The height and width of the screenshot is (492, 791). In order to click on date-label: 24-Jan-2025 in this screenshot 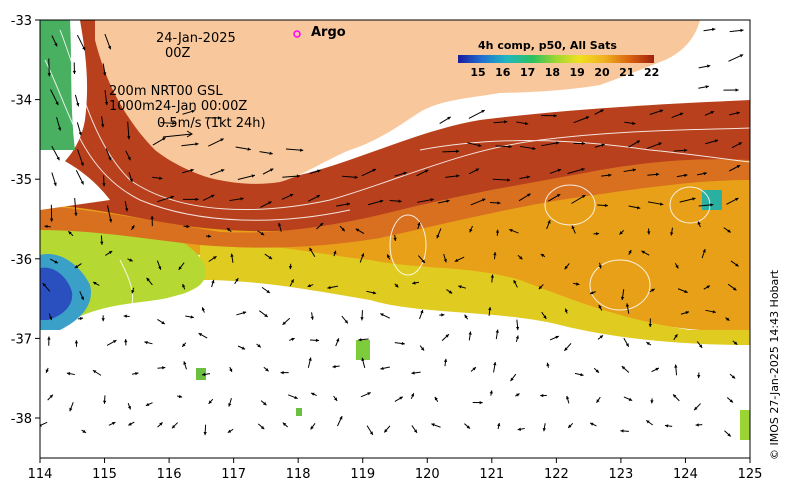, I will do `click(196, 38)`.